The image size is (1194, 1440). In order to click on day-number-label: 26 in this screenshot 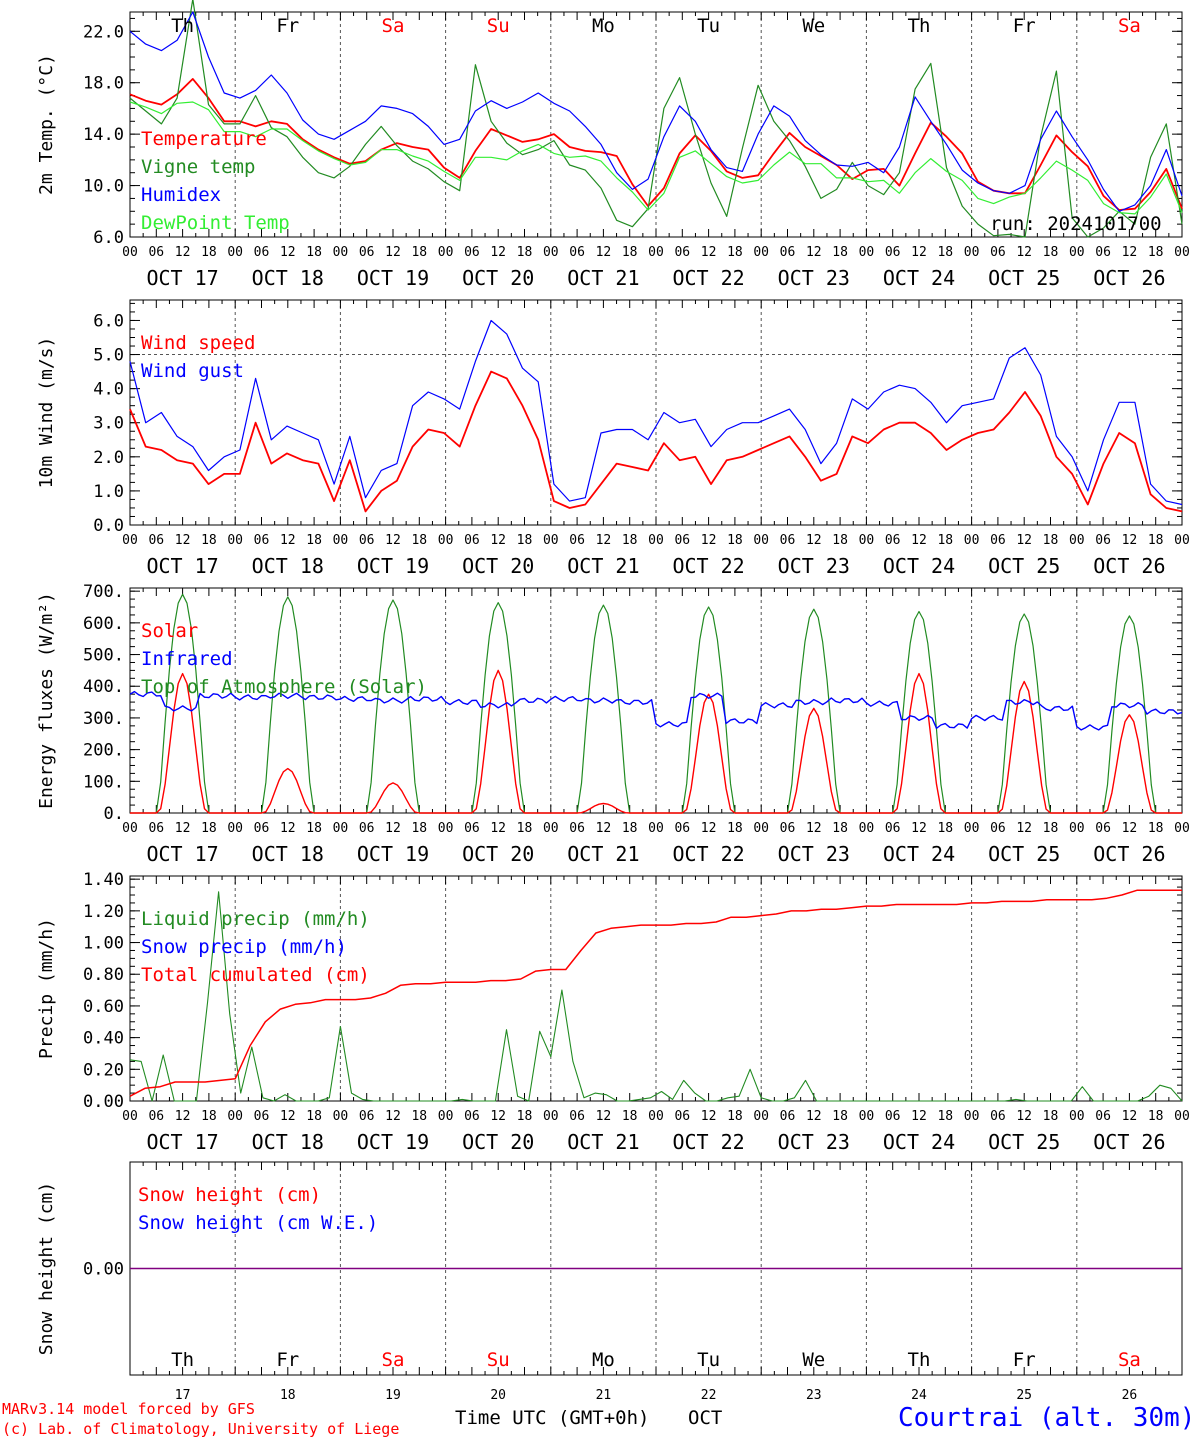, I will do `click(1130, 1395)`.